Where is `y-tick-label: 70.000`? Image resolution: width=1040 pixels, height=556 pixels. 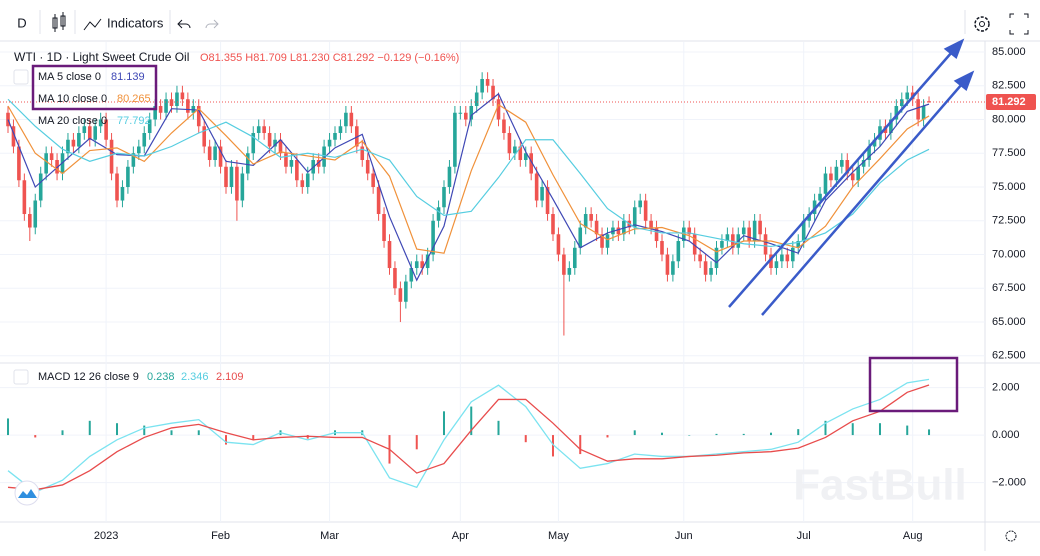
y-tick-label: 70.000 is located at coordinates (1009, 254).